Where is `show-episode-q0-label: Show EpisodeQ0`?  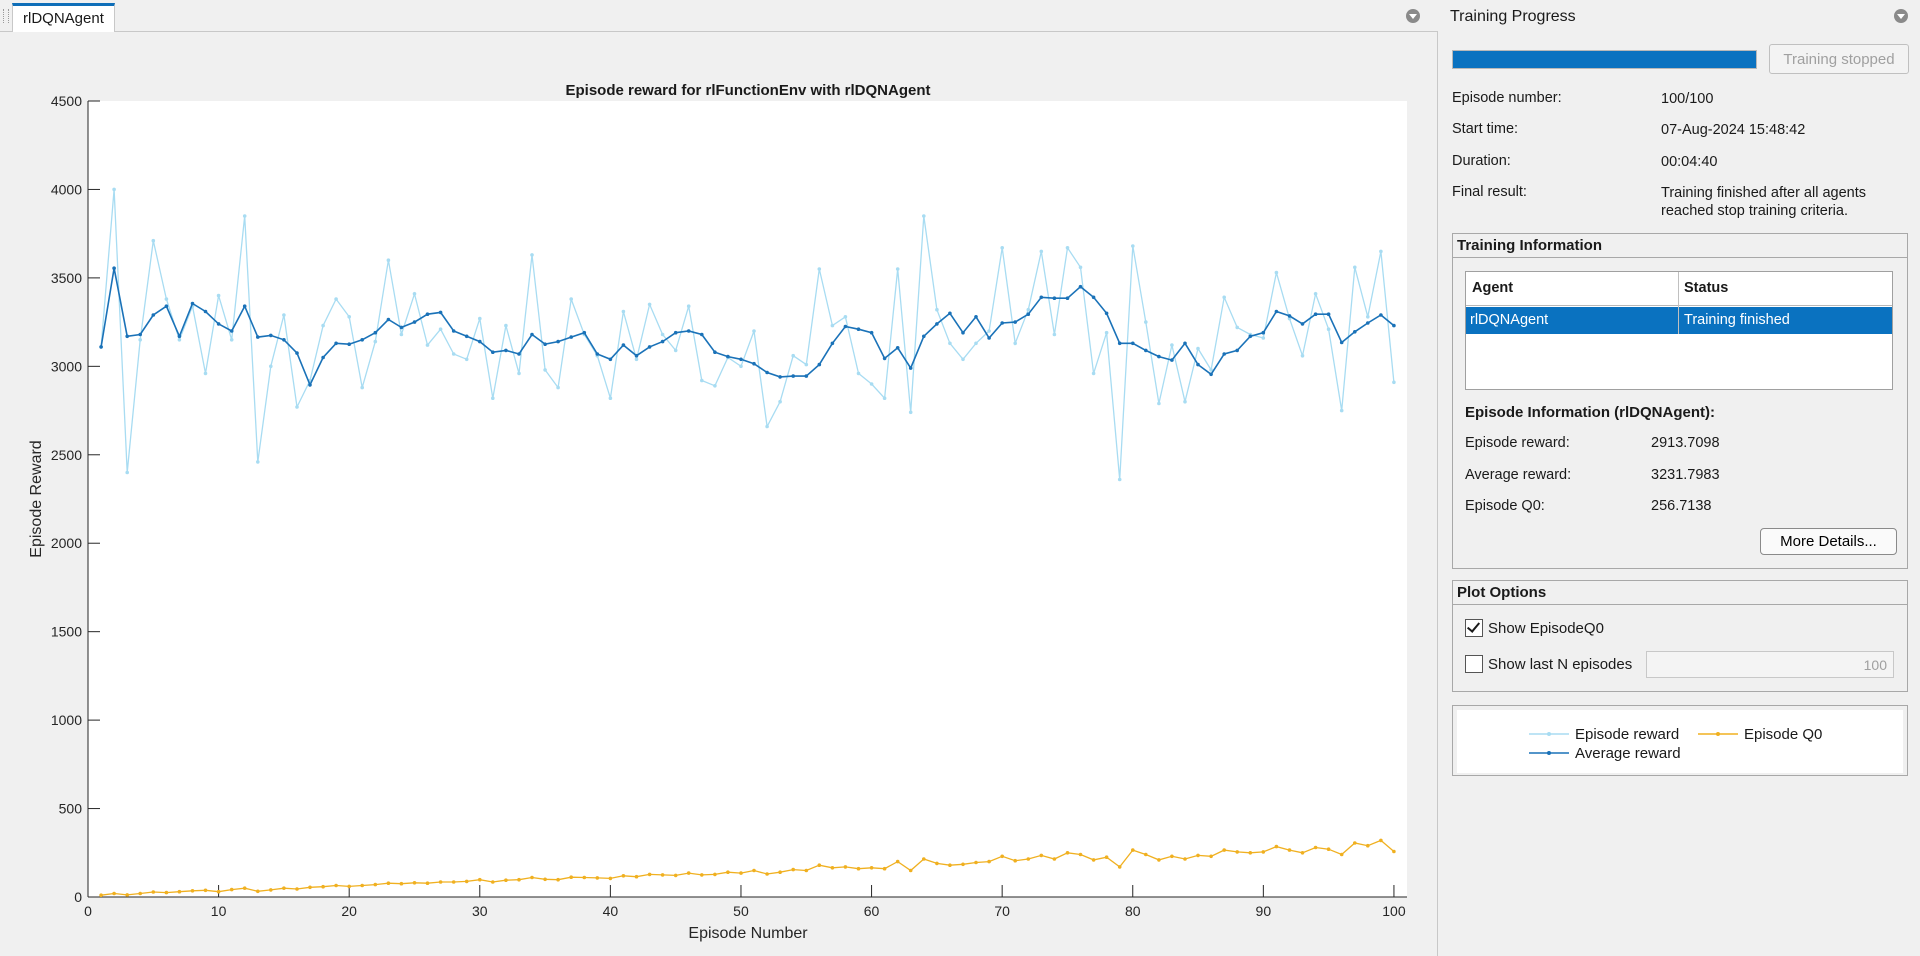 show-episode-q0-label: Show EpisodeQ0 is located at coordinates (1546, 628).